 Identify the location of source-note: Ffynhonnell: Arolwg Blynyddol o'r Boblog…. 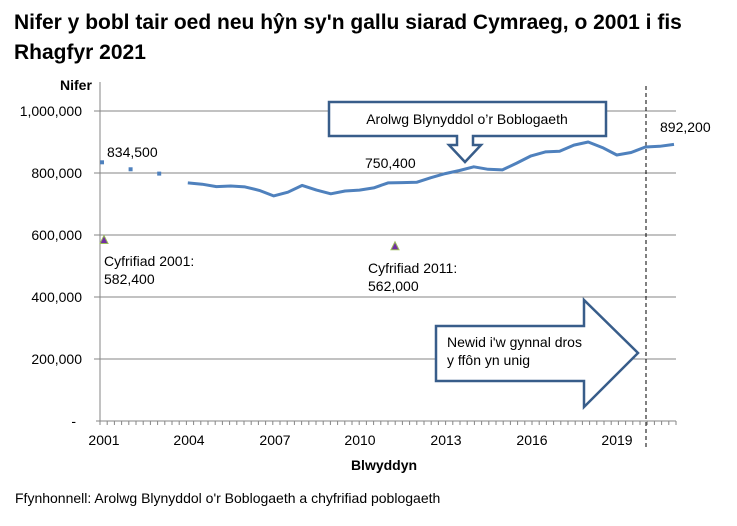
(228, 498).